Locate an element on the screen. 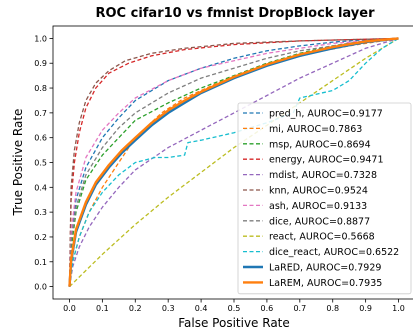 The height and width of the screenshot is (332, 413). x-axis-label: False Positive Rate is located at coordinates (234, 323).